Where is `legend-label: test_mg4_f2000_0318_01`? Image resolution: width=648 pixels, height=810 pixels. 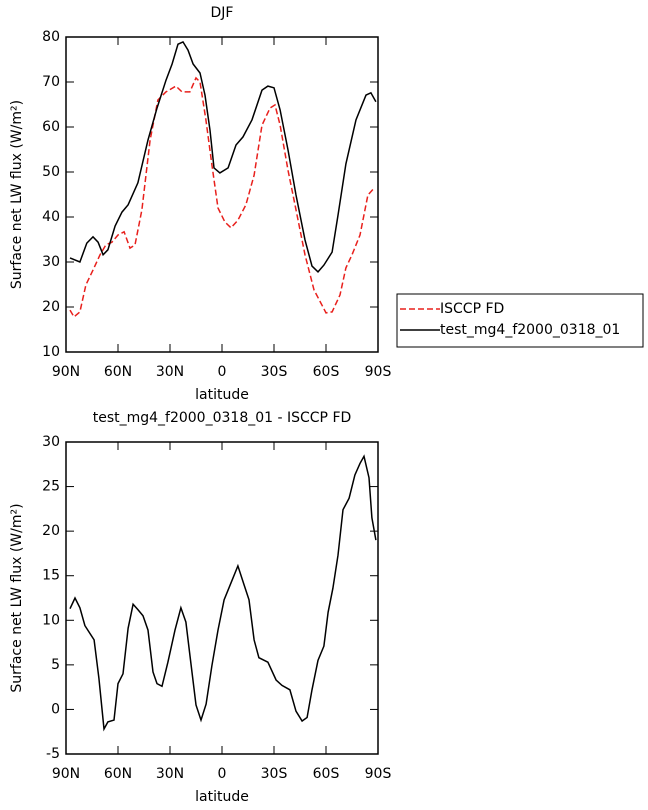
legend-label: test_mg4_f2000_0318_01 is located at coordinates (530, 330).